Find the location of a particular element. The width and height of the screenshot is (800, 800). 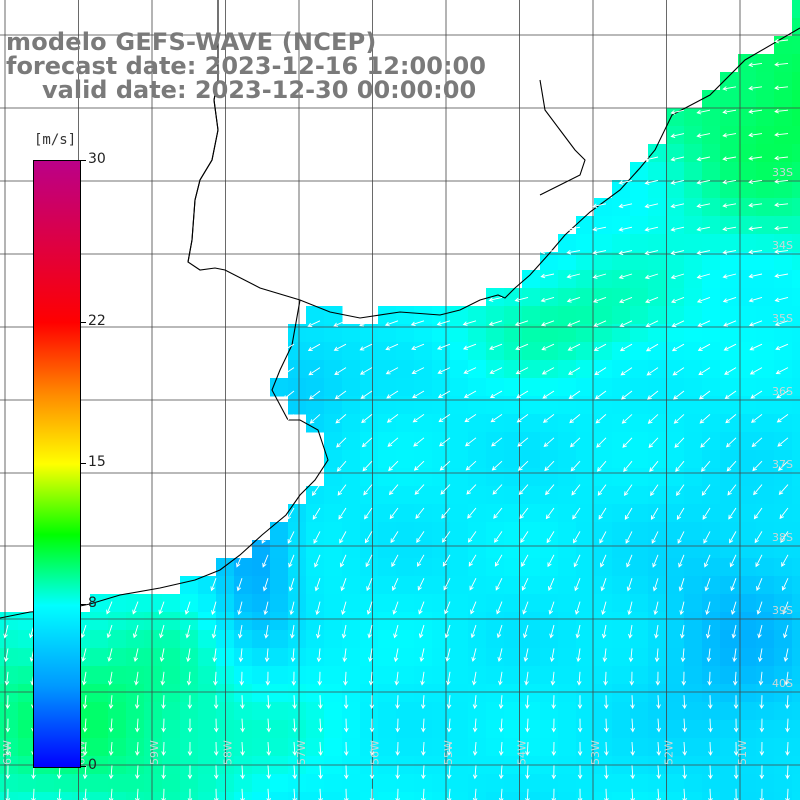

longitude-label: 54W is located at coordinates (522, 752).